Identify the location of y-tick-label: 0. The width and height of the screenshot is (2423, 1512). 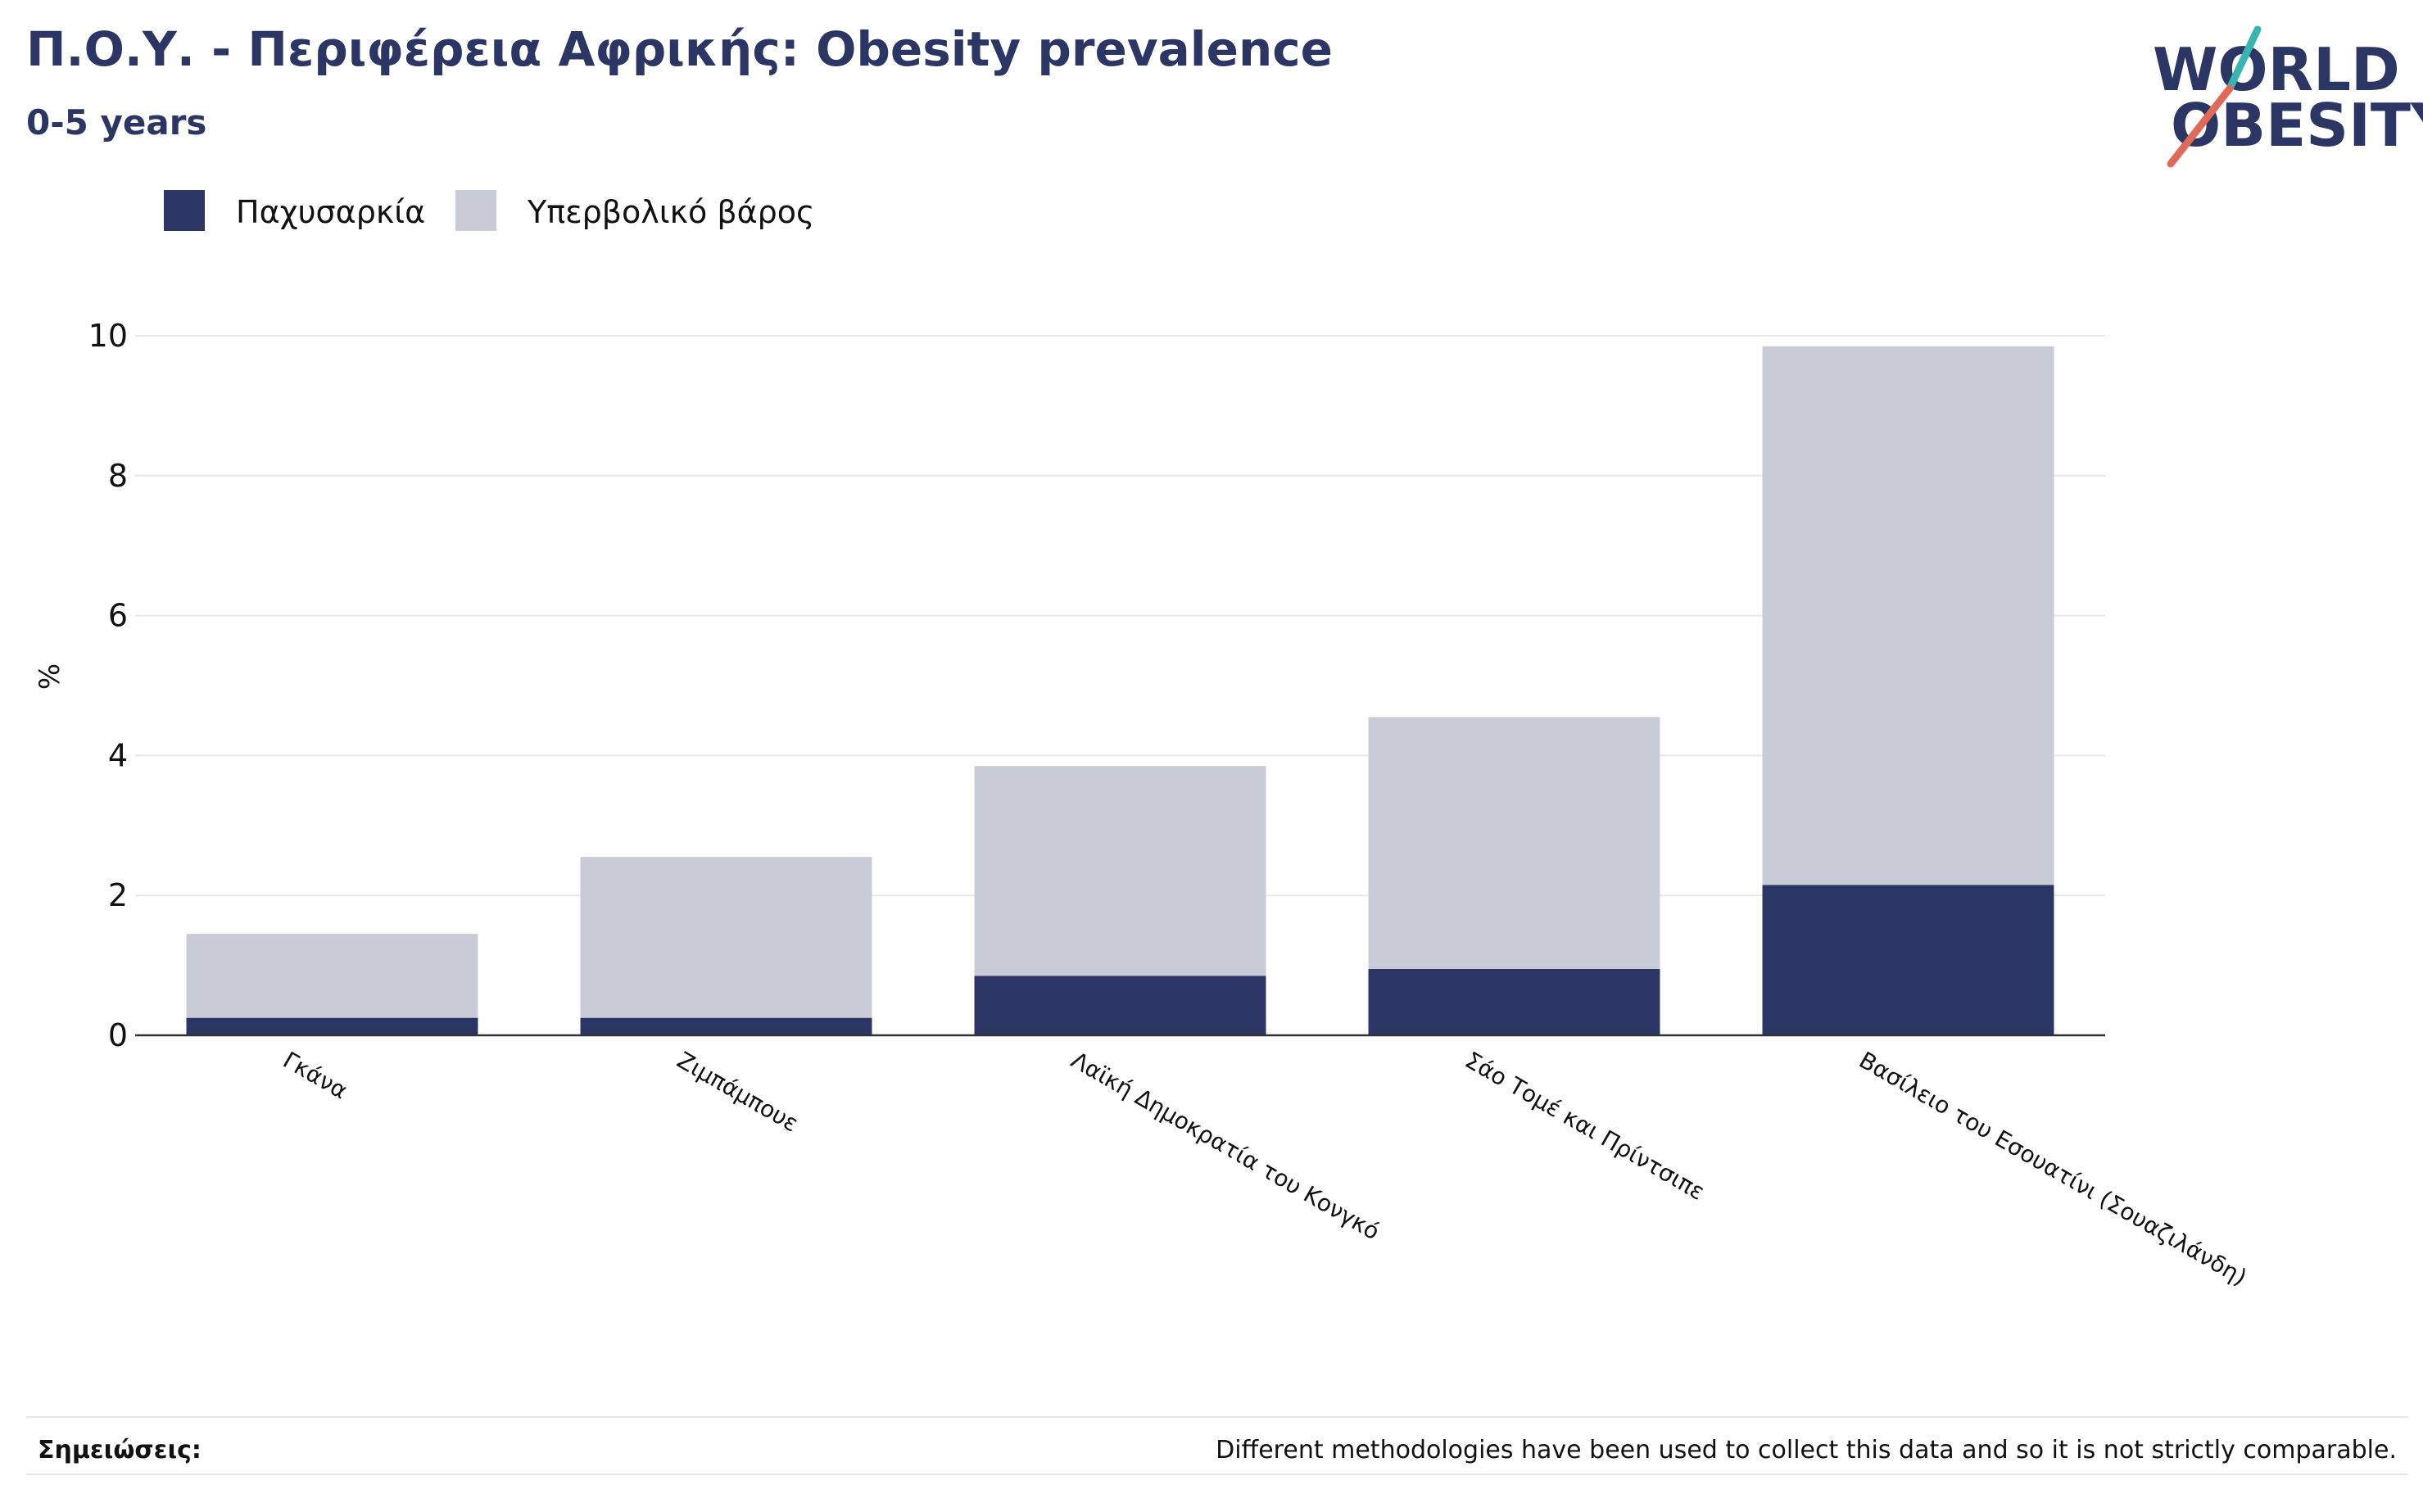
(118, 1035).